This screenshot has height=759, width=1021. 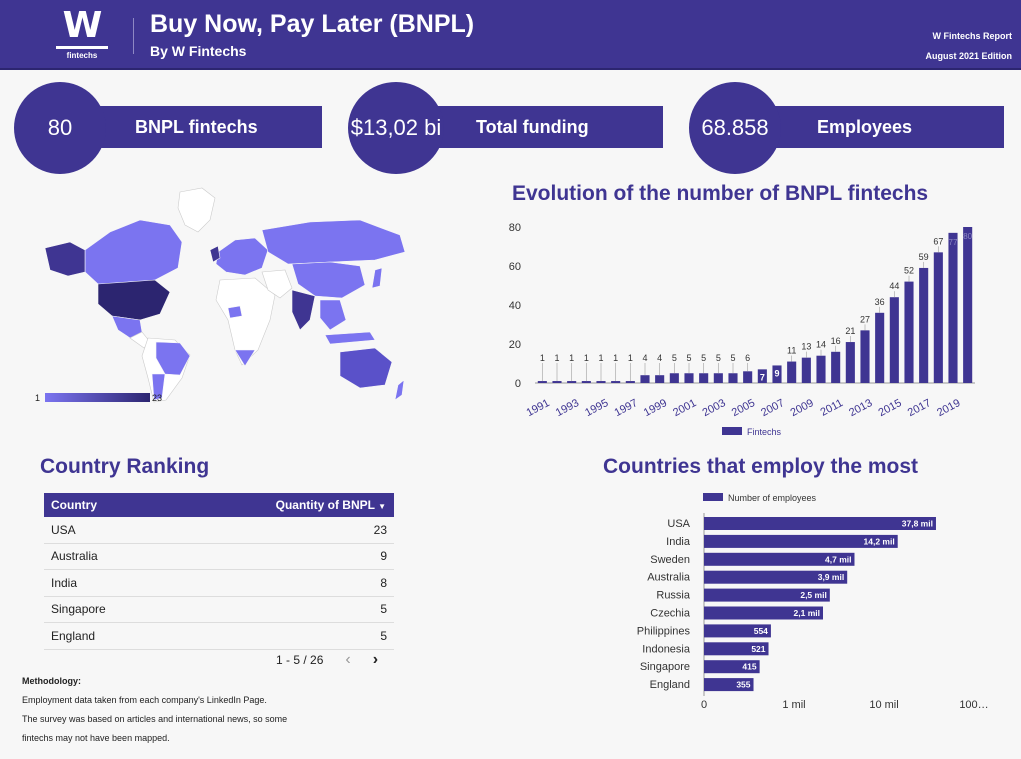 What do you see at coordinates (586, 382) in the screenshot?
I see `bar-1994` at bounding box center [586, 382].